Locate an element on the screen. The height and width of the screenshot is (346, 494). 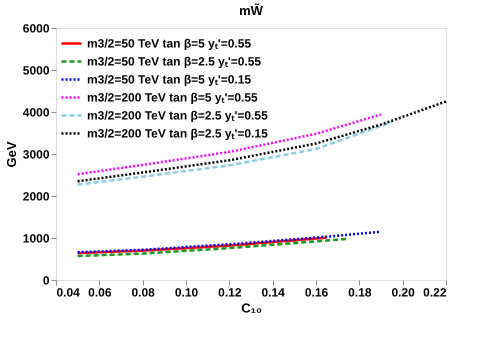
x-tick-label: 0.10 is located at coordinates (186, 293).